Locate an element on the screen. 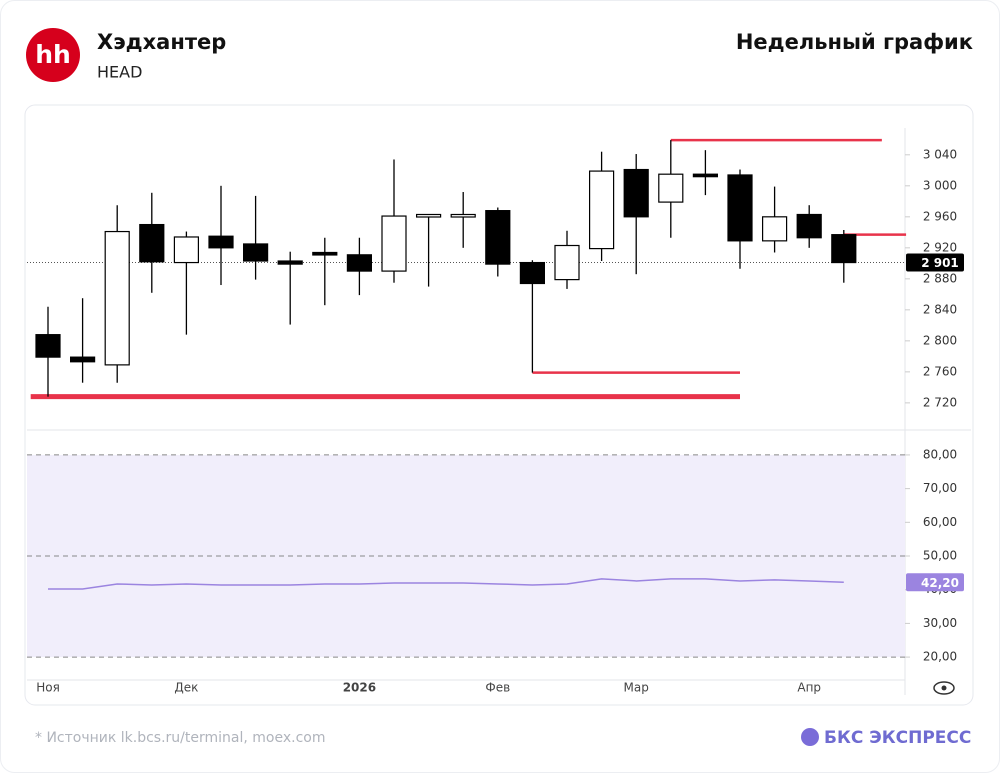  x-tick-label: Дек is located at coordinates (186, 688).